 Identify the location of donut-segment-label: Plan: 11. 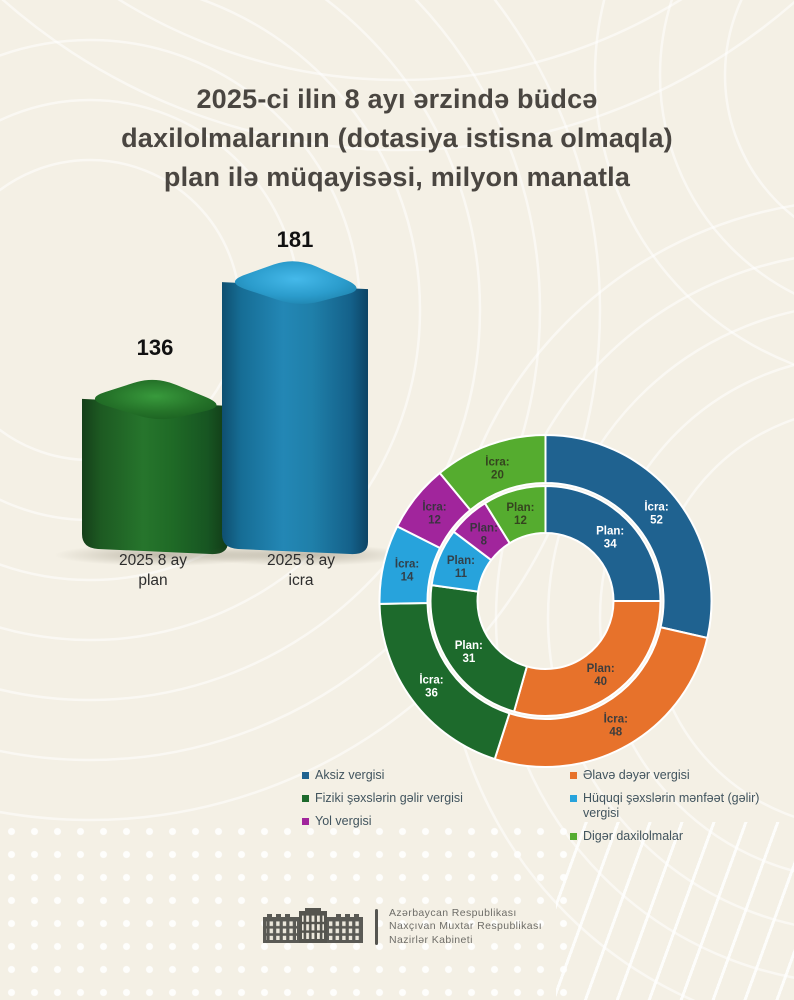
(461, 567).